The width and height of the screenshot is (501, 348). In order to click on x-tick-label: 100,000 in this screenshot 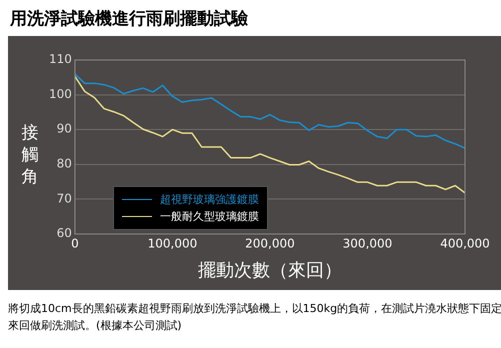, I will do `click(173, 243)`.